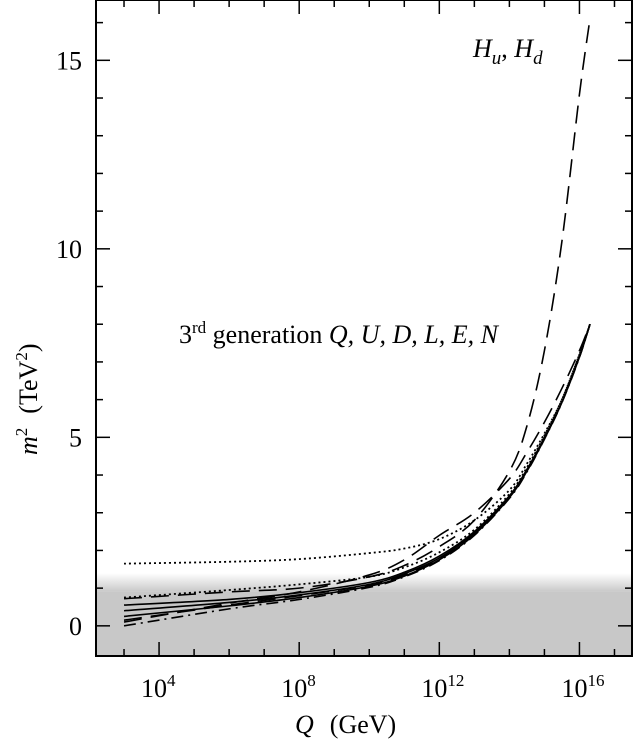 The width and height of the screenshot is (634, 740). I want to click on y-tick-label: 15, so click(69, 60).